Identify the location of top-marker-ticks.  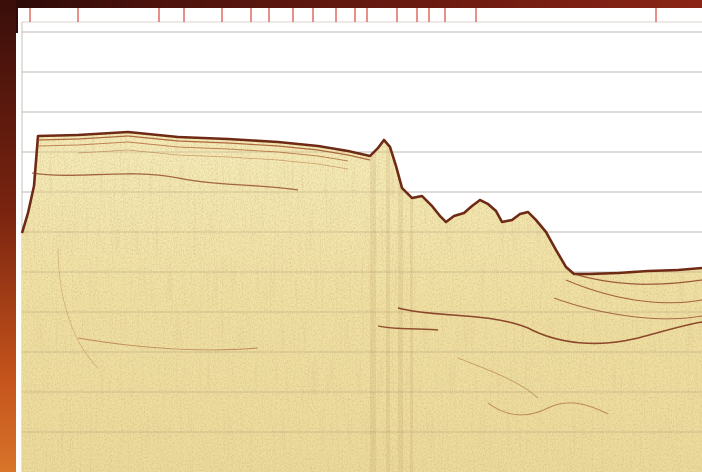
(362, 15).